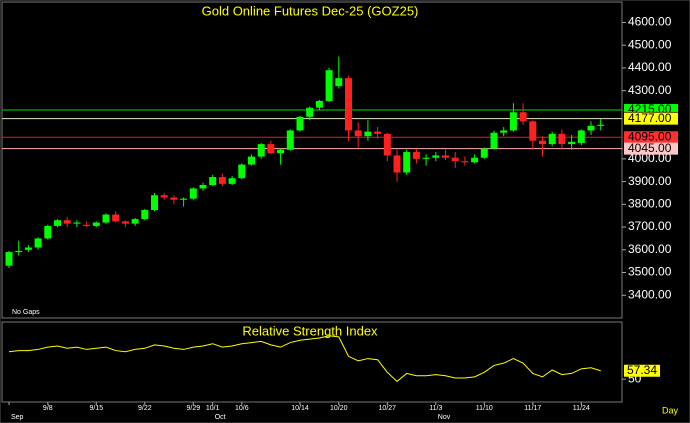 The width and height of the screenshot is (690, 423). What do you see at coordinates (220, 417) in the screenshot?
I see `month-label: Oct` at bounding box center [220, 417].